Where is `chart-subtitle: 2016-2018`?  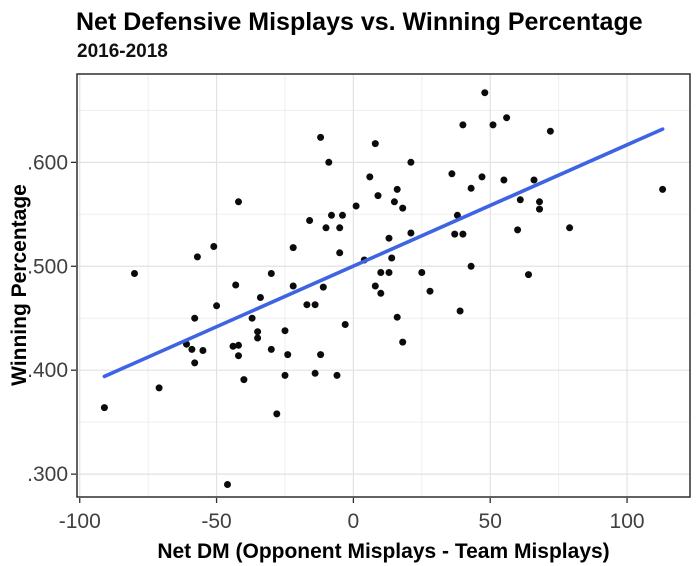 chart-subtitle: 2016-2018 is located at coordinates (122, 51).